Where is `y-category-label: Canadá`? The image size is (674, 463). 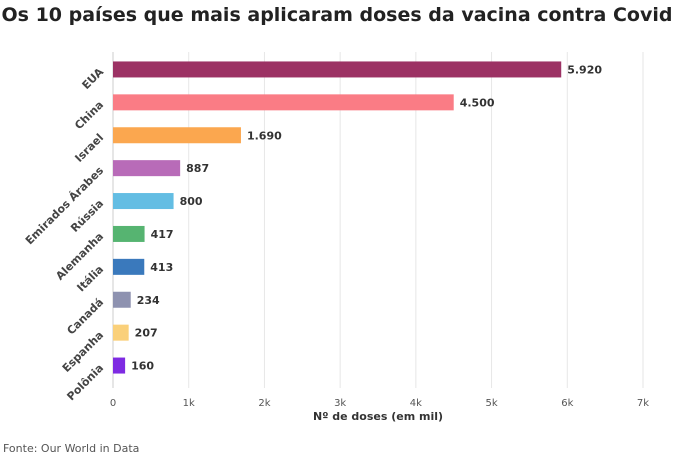 y-category-label: Canadá is located at coordinates (85, 317).